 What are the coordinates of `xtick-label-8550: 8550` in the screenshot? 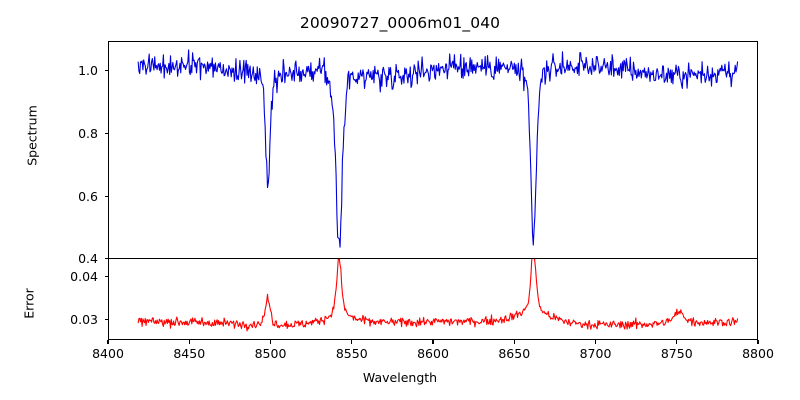 It's located at (351, 353).